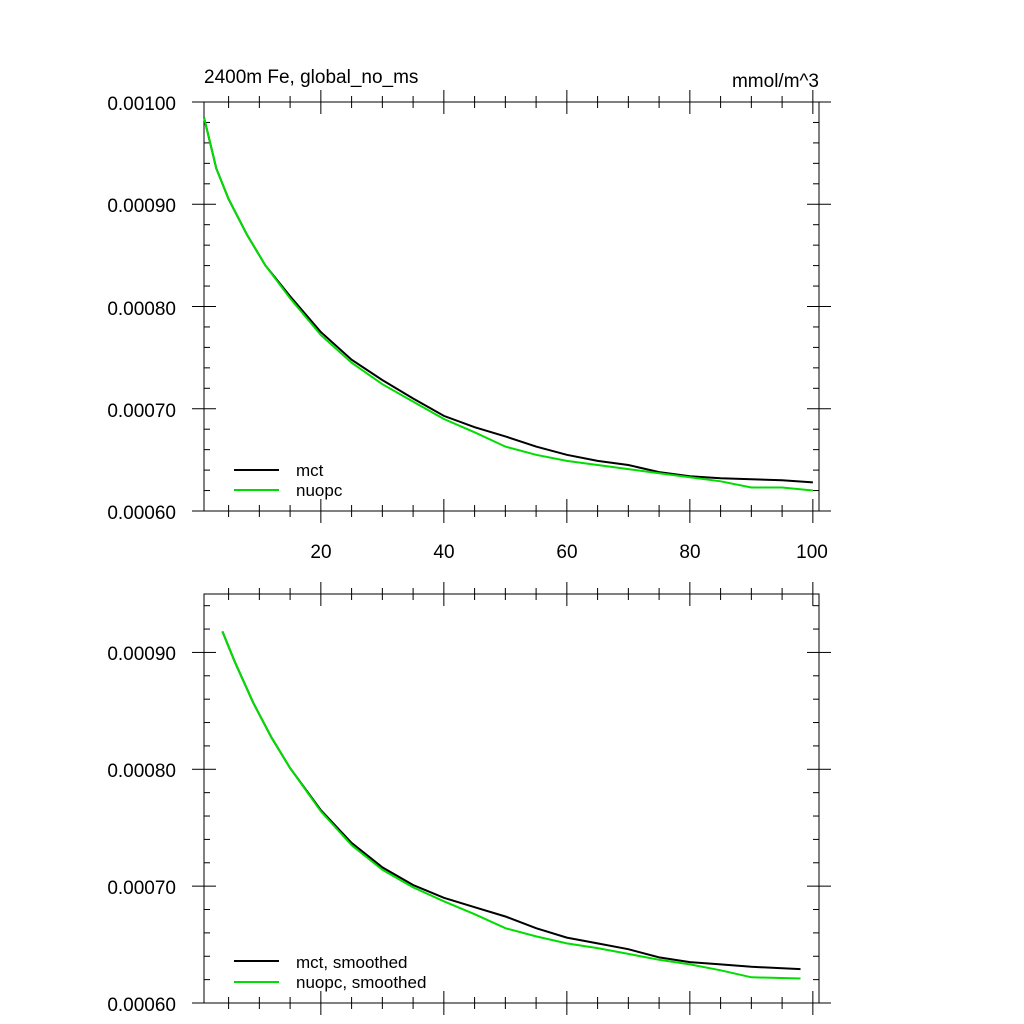 This screenshot has width=1024, height=1024. I want to click on bottom-y-tick-label: 0.00090, so click(141, 654).